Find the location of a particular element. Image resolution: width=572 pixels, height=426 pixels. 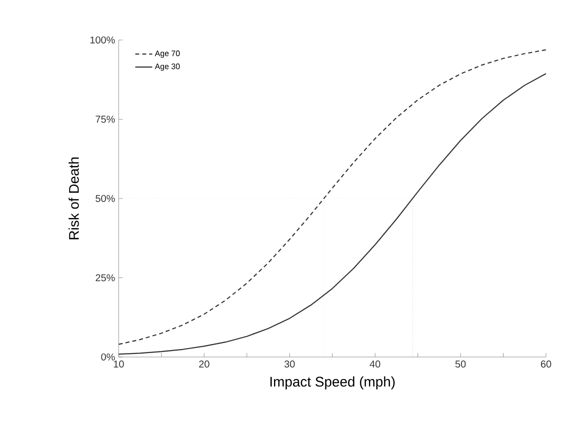

x-tick-label: 40 is located at coordinates (375, 364).